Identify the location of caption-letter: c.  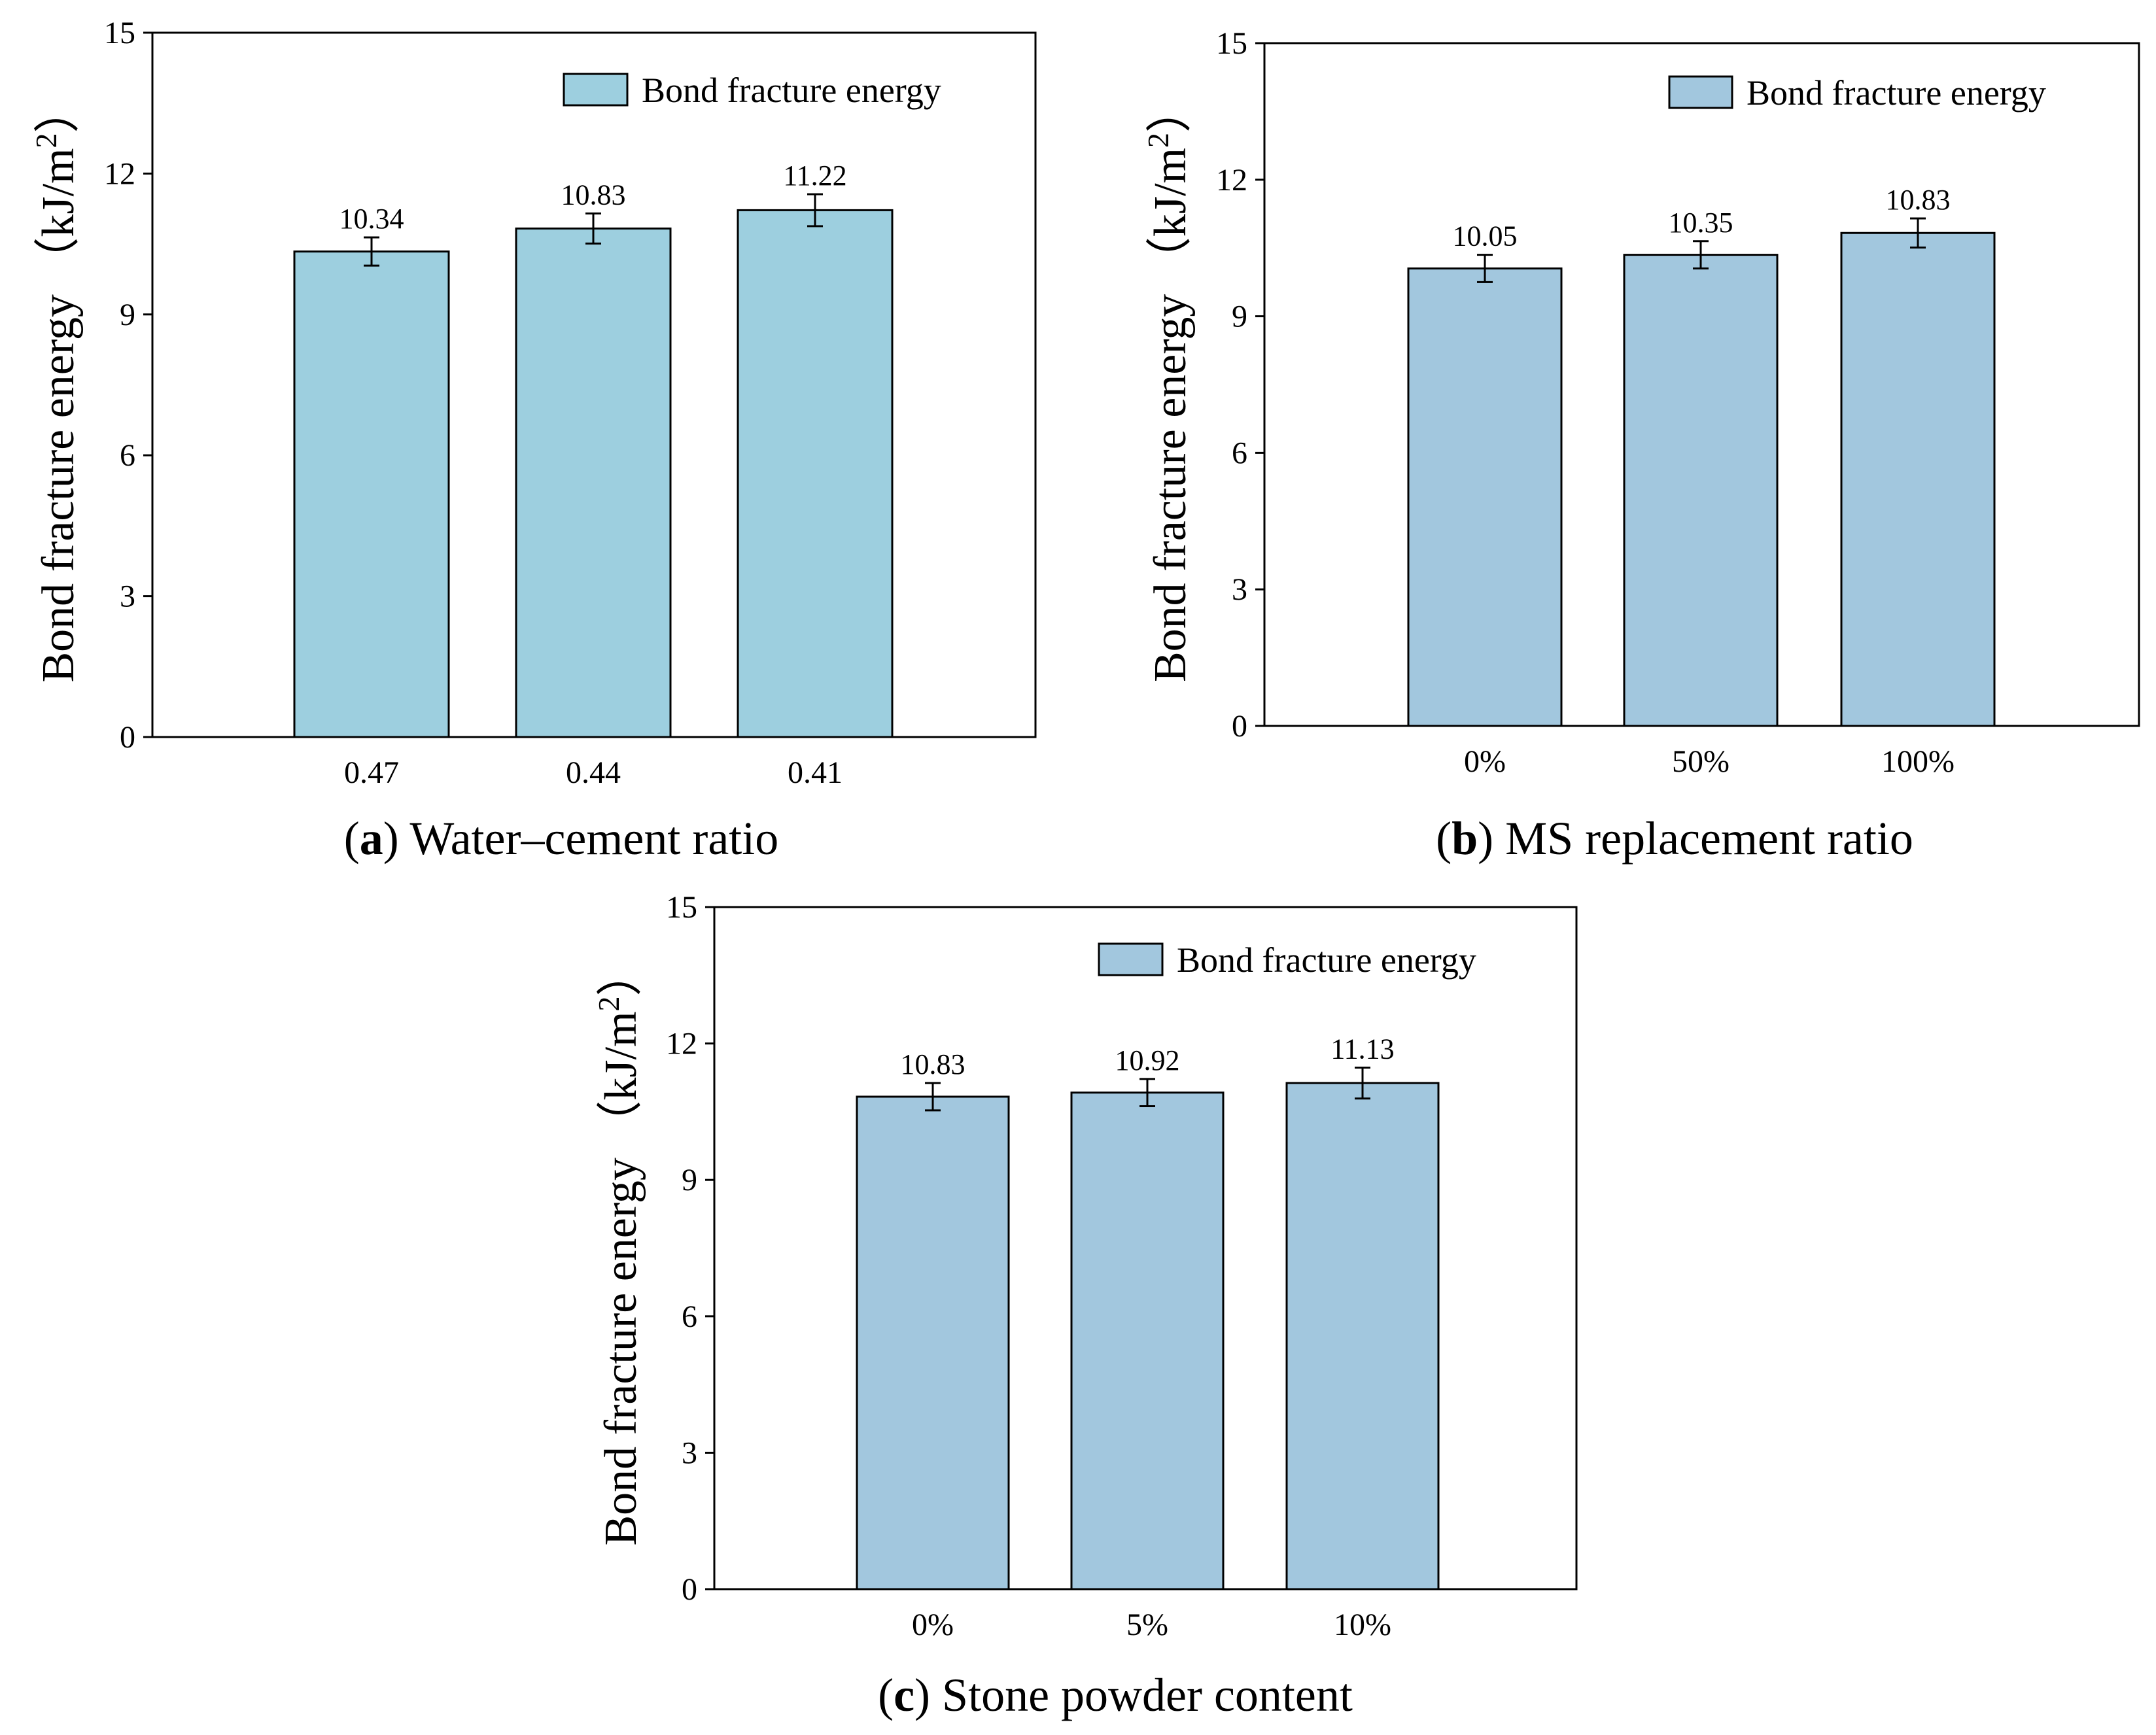
(904, 1695).